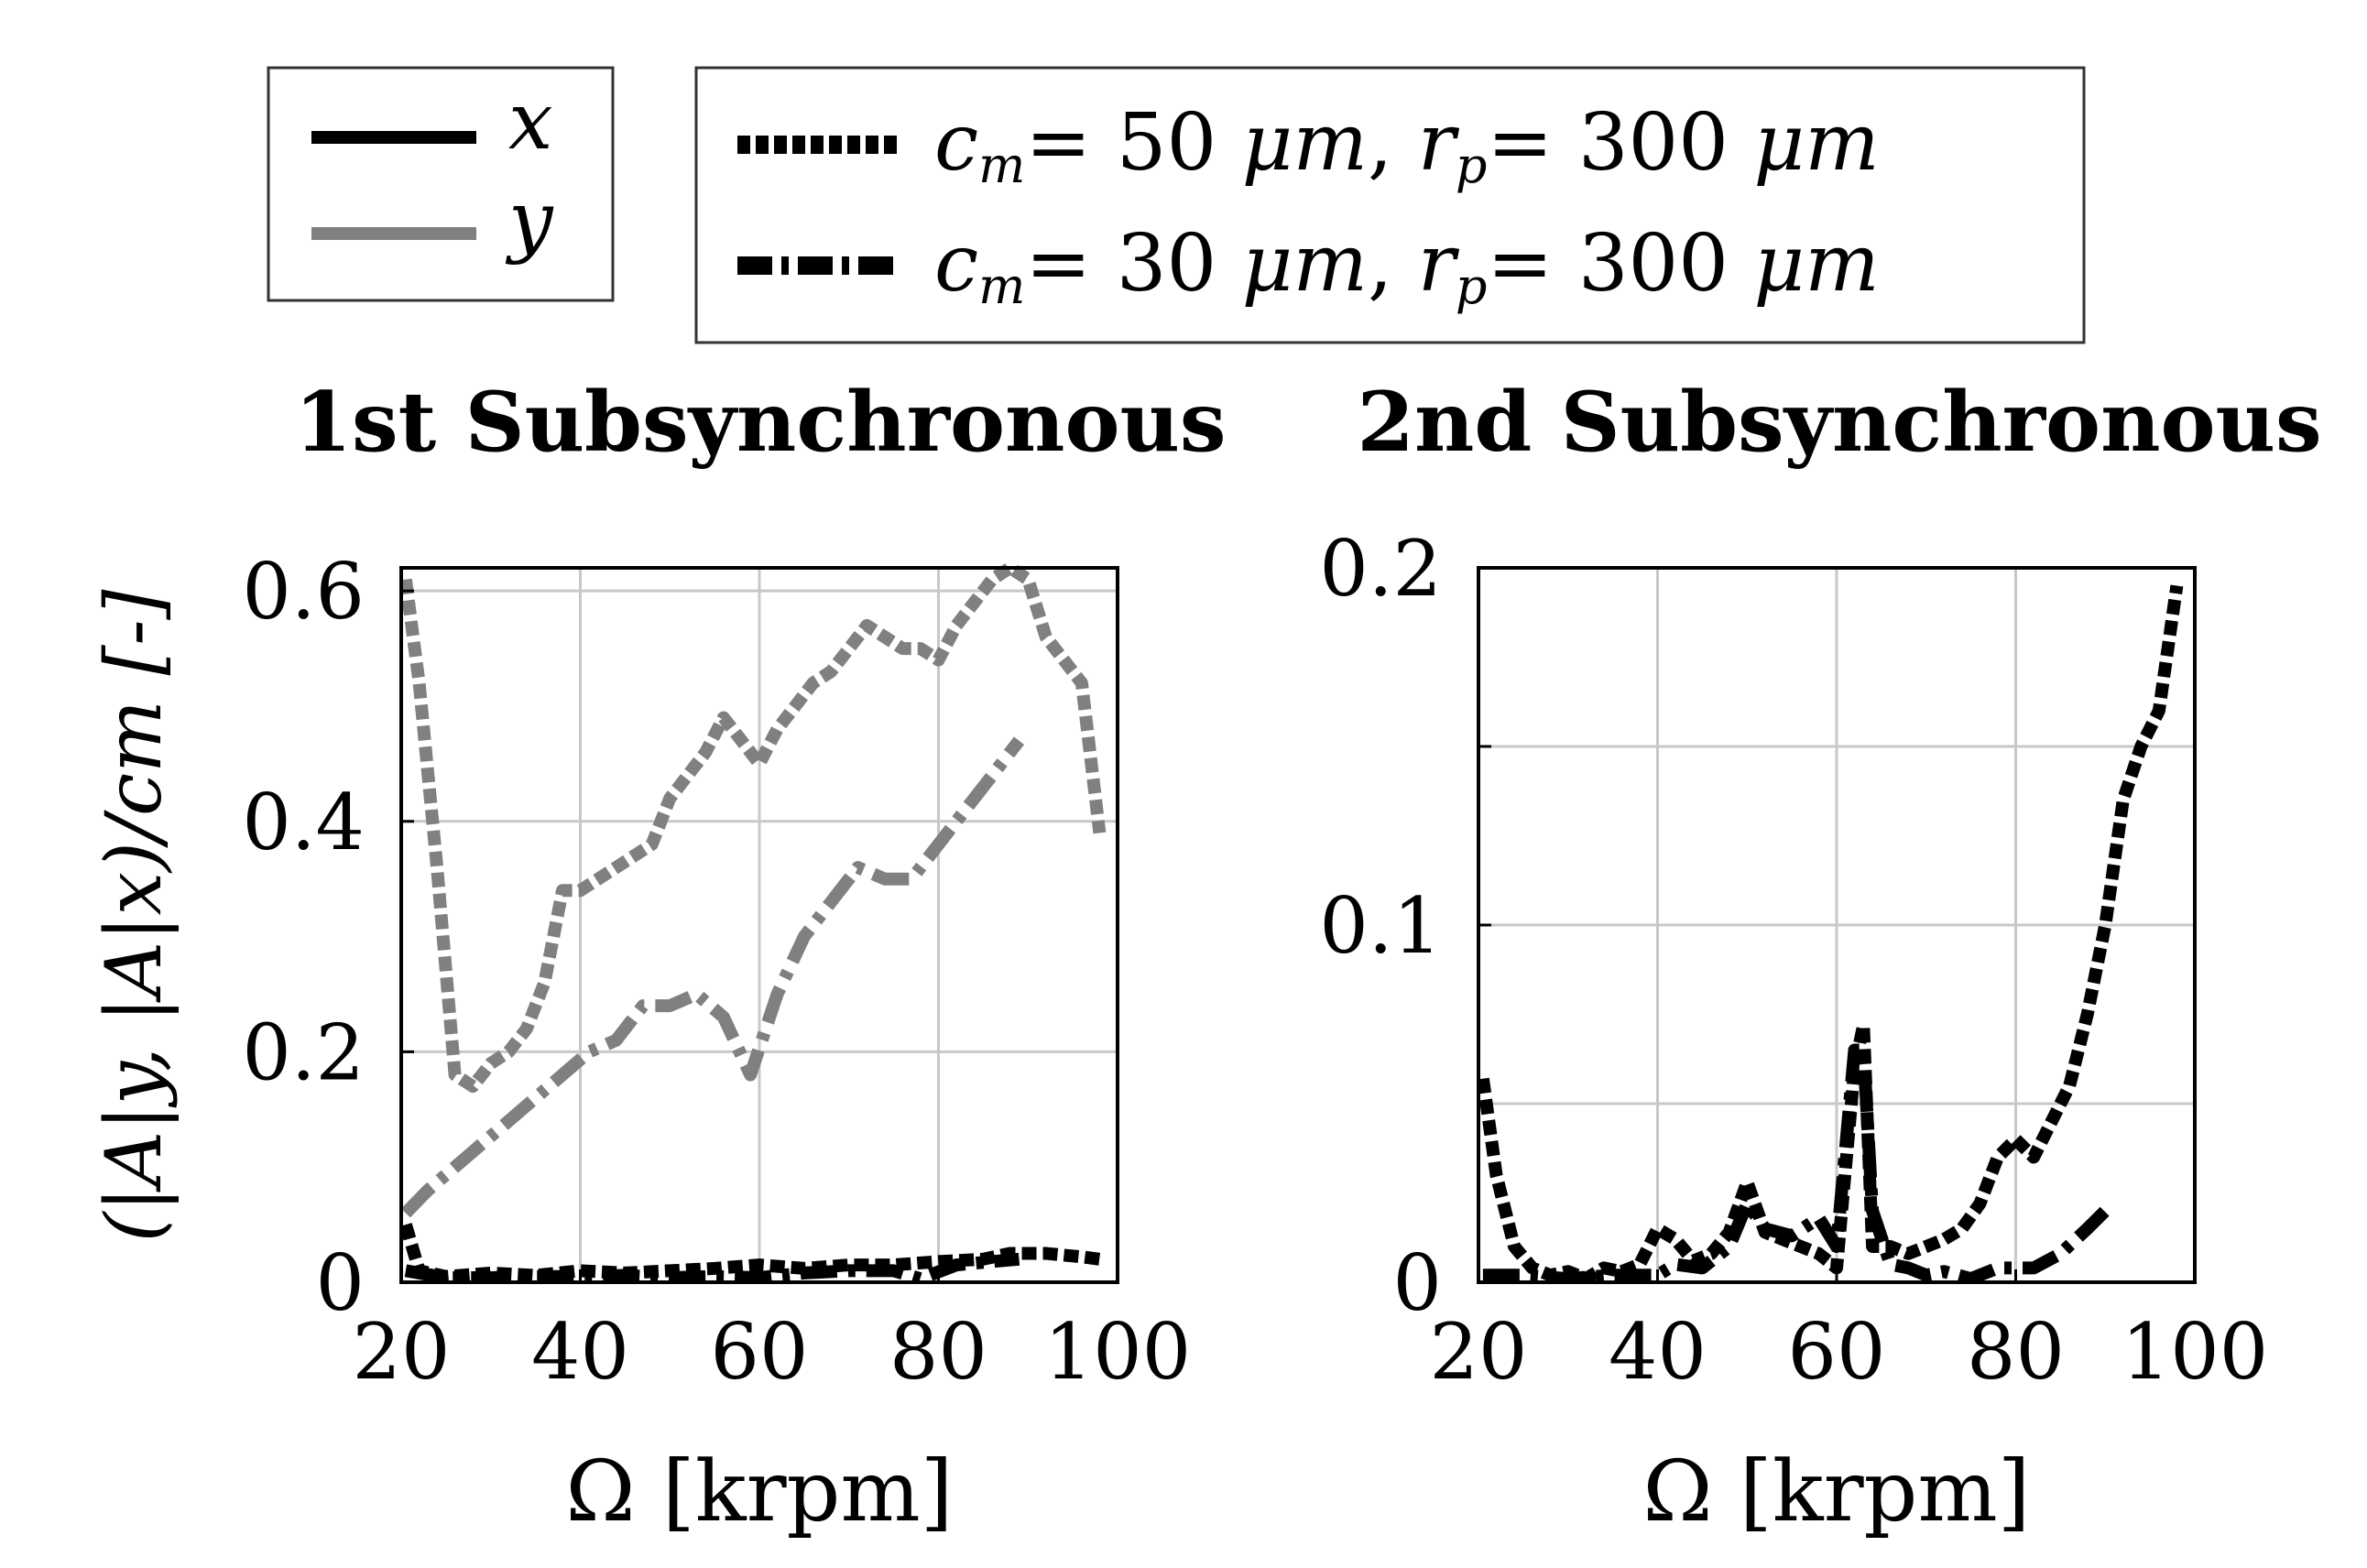 The width and height of the screenshot is (2367, 1568). What do you see at coordinates (134, 915) in the screenshot?
I see `y-axis-label: (|A|y, |A|x)/cm [-]` at bounding box center [134, 915].